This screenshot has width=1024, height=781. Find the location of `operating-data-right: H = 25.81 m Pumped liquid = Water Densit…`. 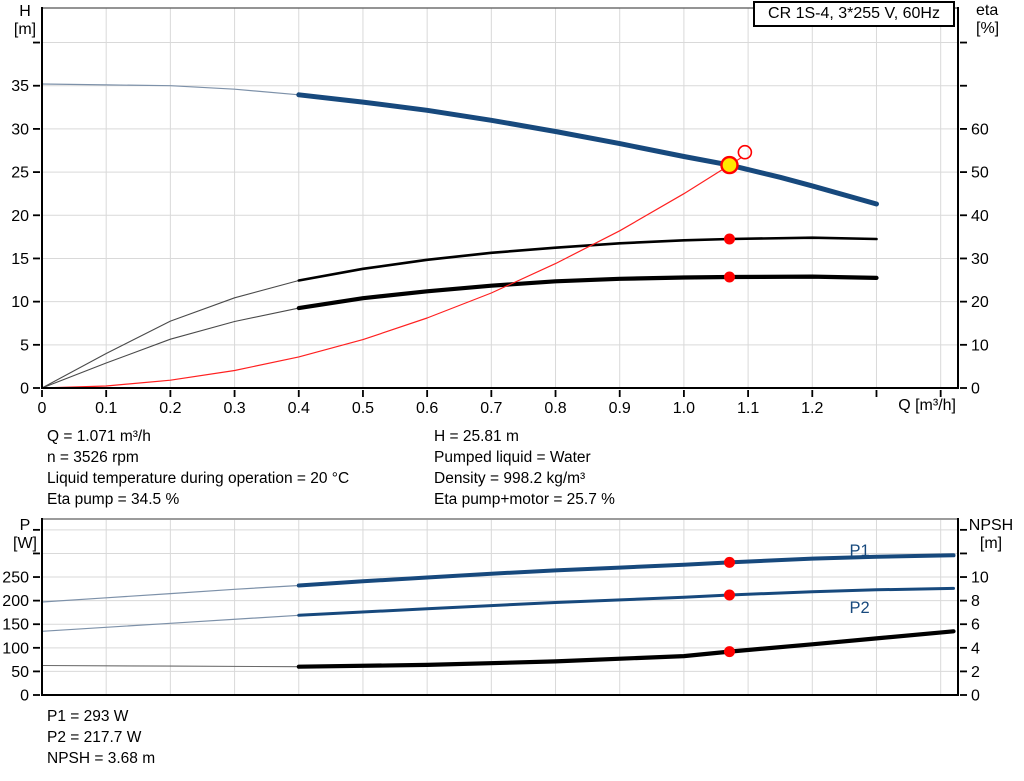

operating-data-right: H = 25.81 m Pumped liquid = Water Densit… is located at coordinates (524, 468).